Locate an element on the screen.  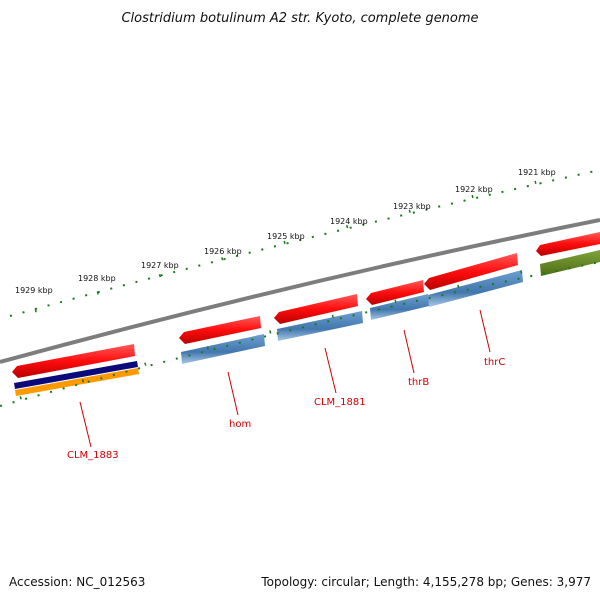
accession-text: Accession: NC_012563 is located at coordinates (77, 582).